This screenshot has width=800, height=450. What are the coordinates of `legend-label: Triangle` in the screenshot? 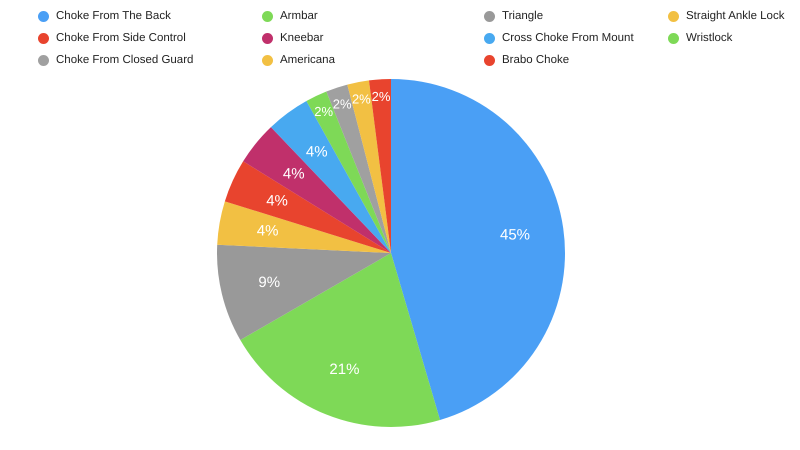 It's located at (523, 16).